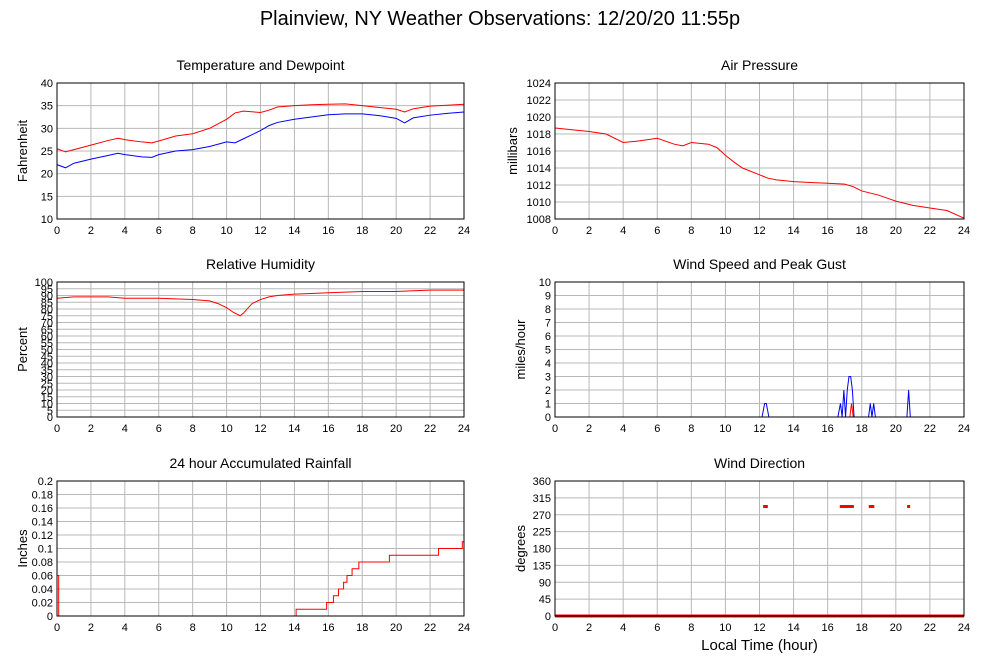 Image resolution: width=1000 pixels, height=660 pixels. What do you see at coordinates (759, 231) in the screenshot?
I see `pressure-x-tick-label: 12` at bounding box center [759, 231].